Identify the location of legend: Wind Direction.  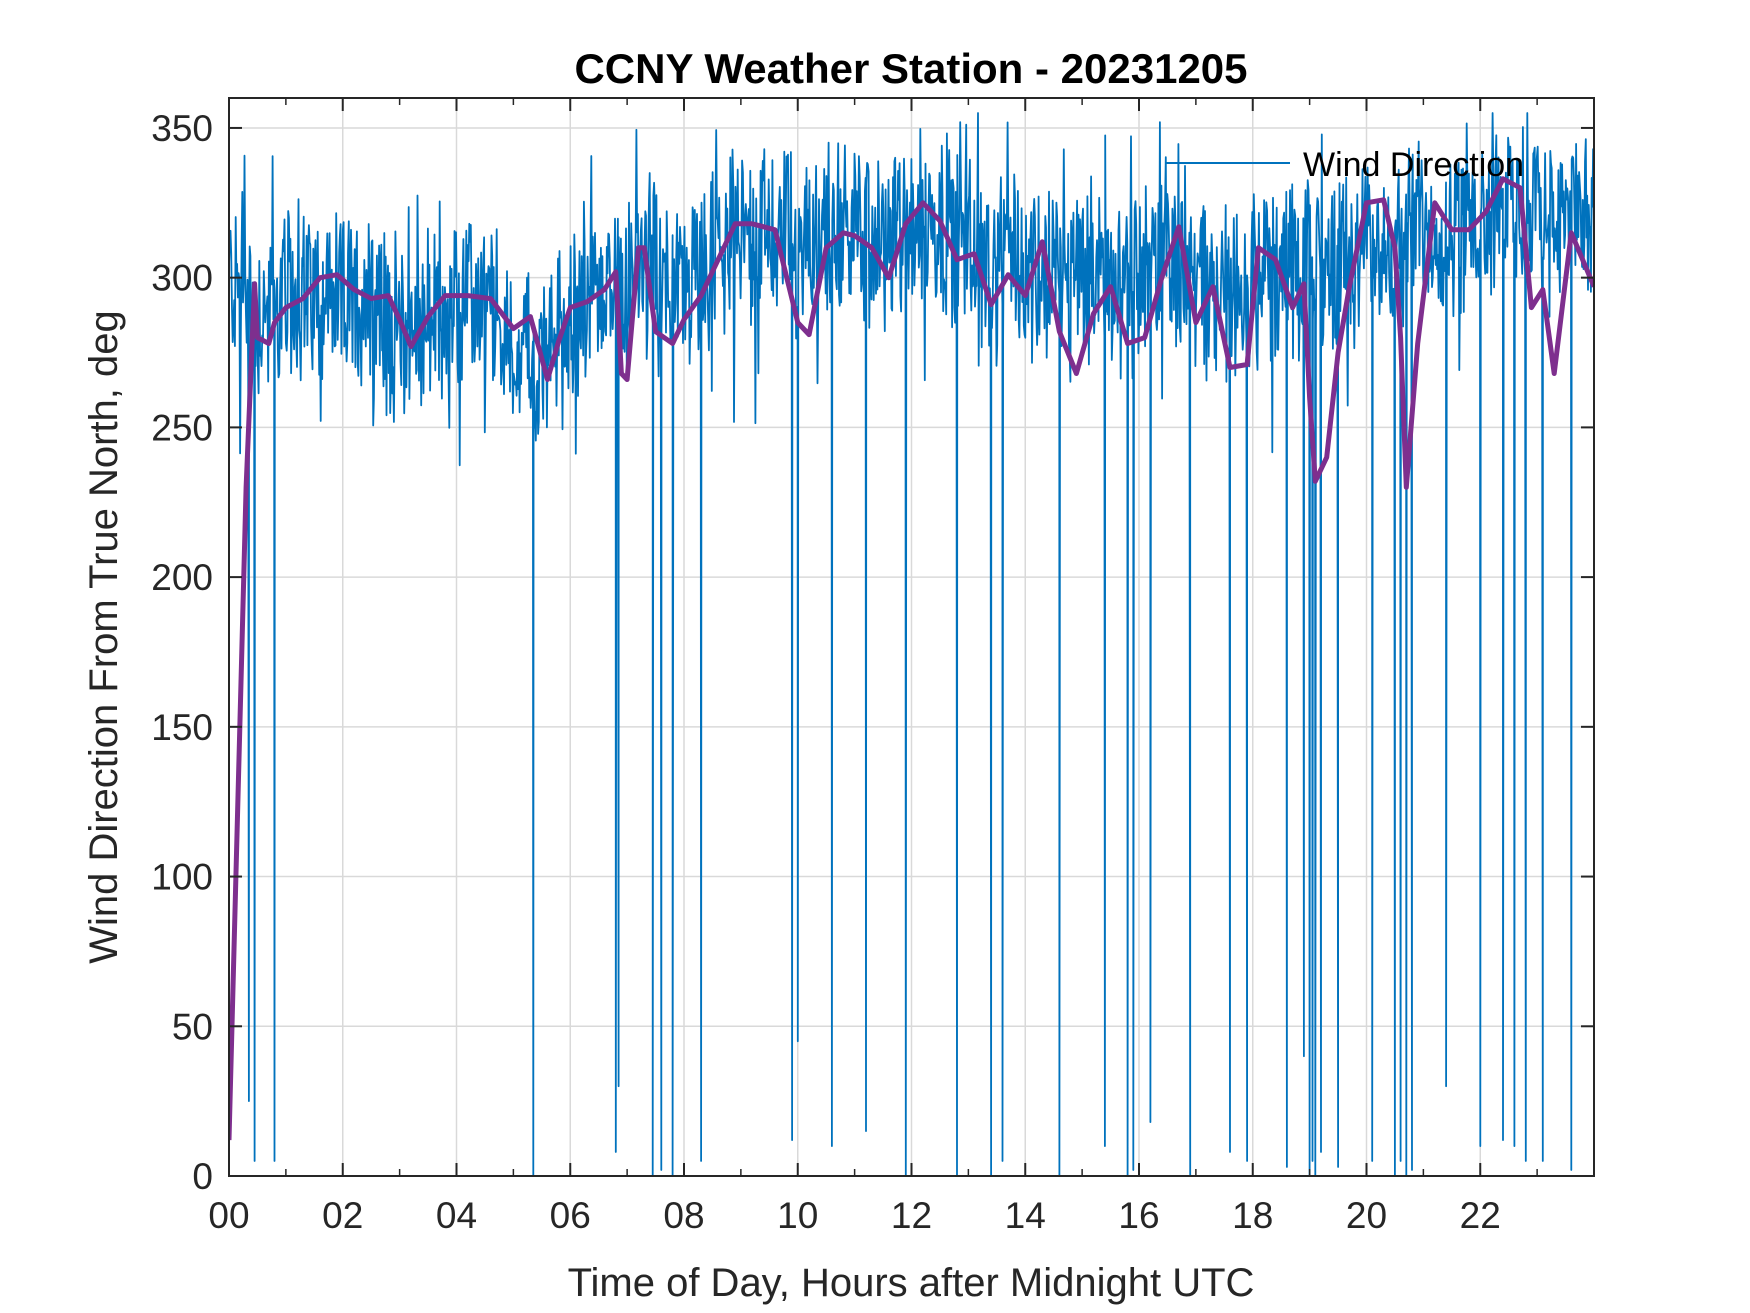
(1344, 165).